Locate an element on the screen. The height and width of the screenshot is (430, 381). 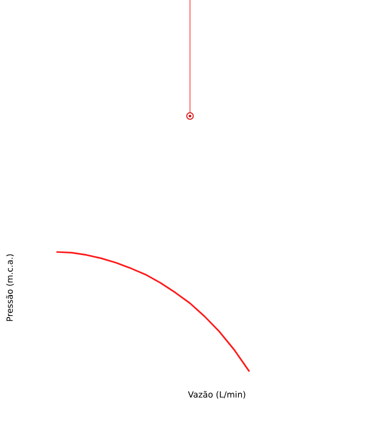
x-axis-title: Vazão (L/min) is located at coordinates (217, 394).